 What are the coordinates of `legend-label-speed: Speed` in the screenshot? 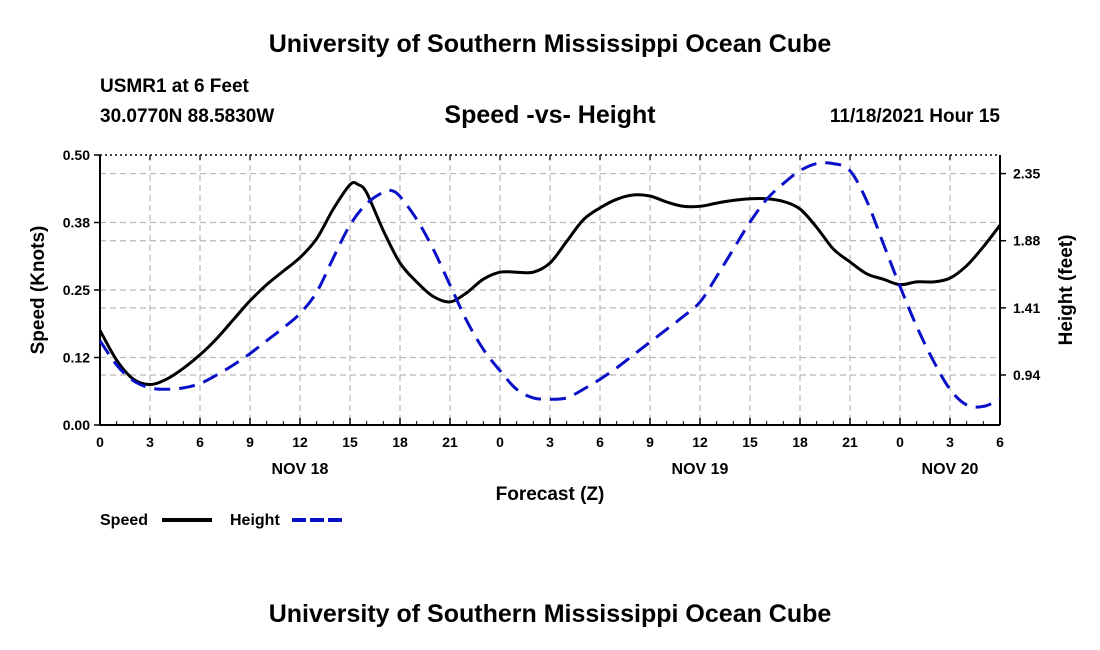 It's located at (124, 520).